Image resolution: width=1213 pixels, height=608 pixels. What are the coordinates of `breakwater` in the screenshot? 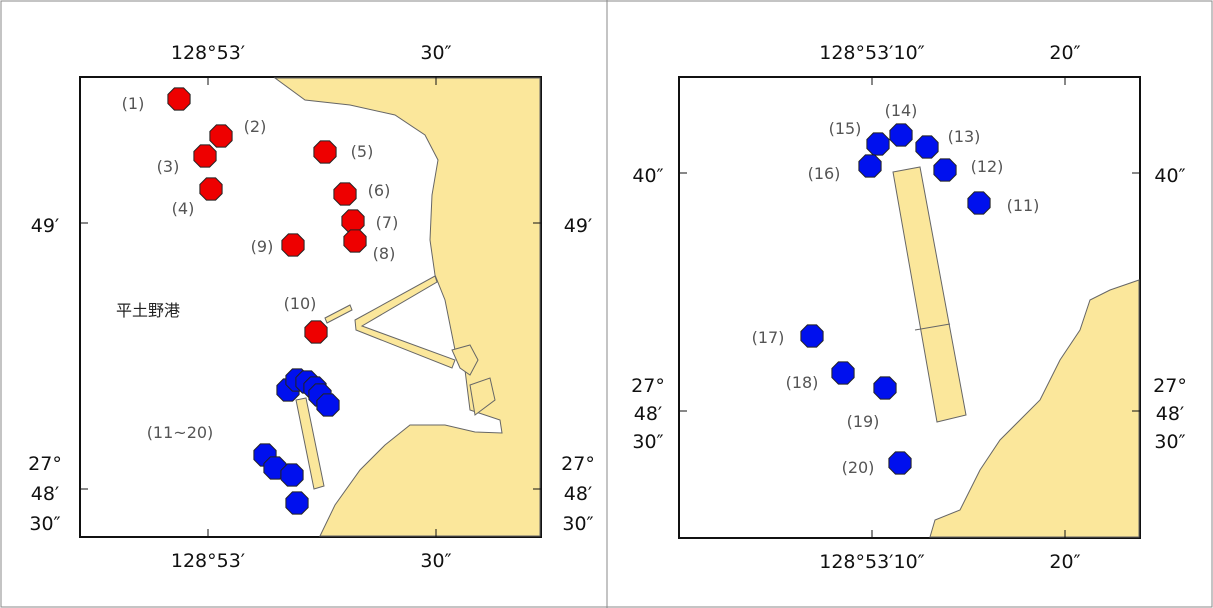 It's located at (405, 322).